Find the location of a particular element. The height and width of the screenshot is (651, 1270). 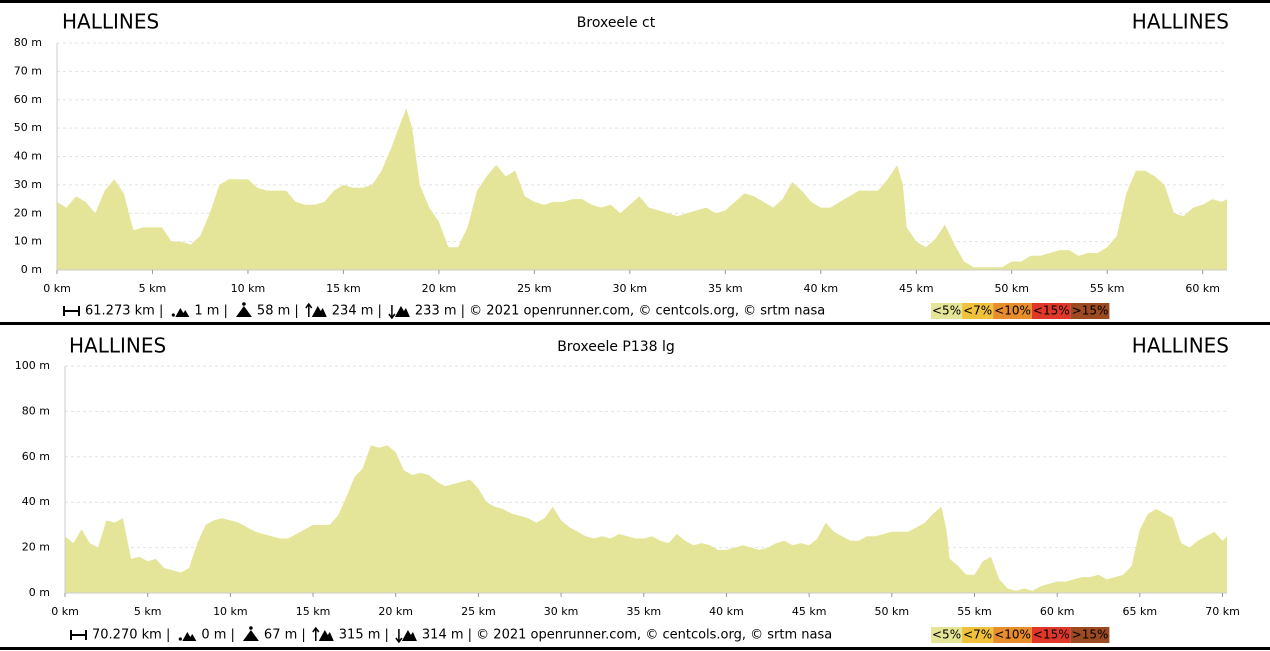

chart-title: Broxeele ct is located at coordinates (616, 23).